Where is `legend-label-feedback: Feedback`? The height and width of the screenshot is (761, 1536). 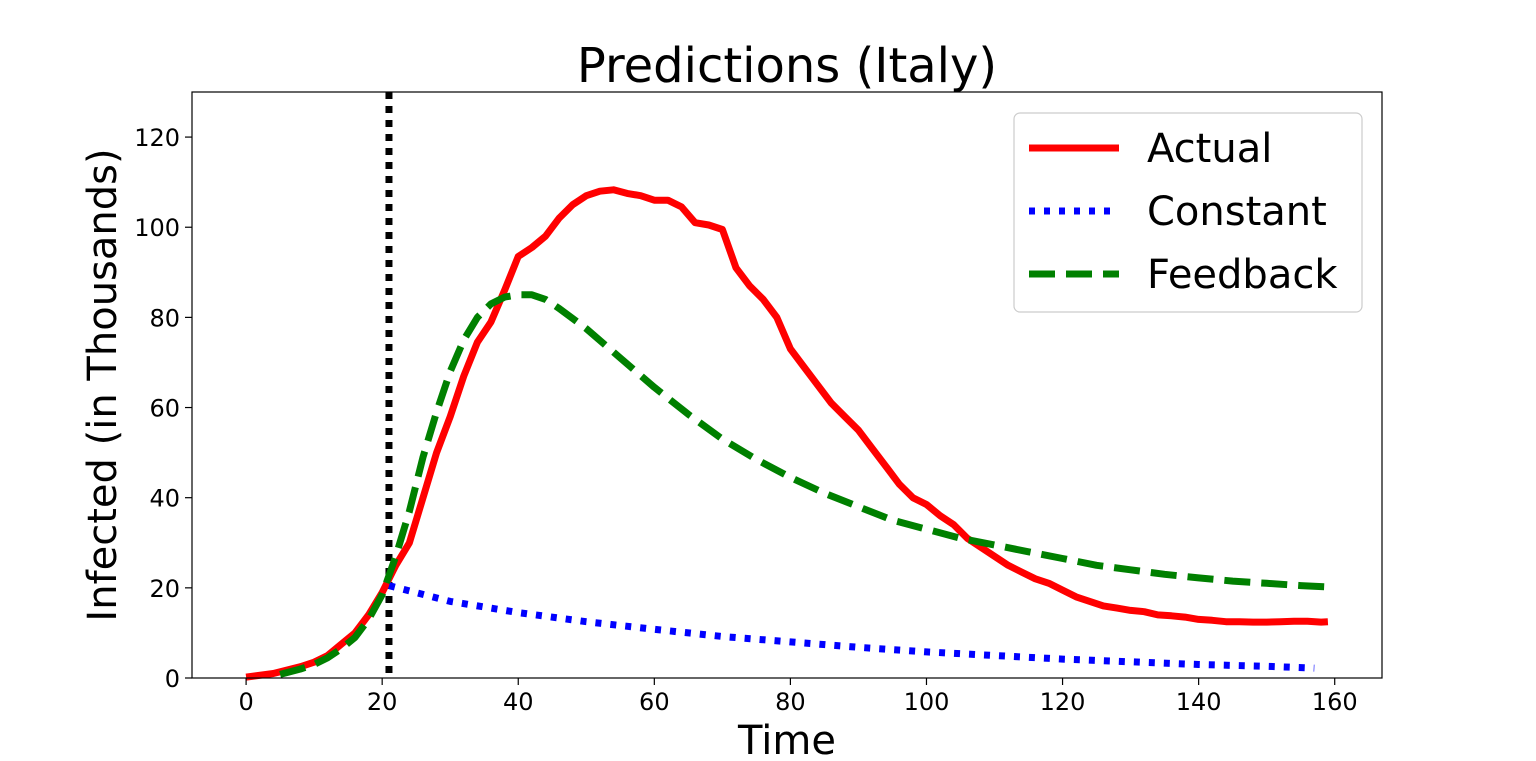 legend-label-feedback: Feedback is located at coordinates (1242, 275).